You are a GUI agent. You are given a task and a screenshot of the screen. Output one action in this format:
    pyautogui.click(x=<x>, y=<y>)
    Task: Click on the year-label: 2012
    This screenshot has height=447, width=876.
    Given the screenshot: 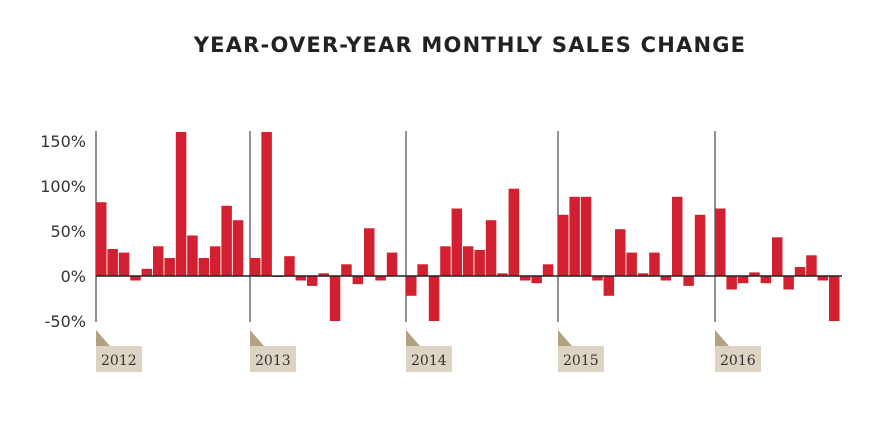 What is the action you would take?
    pyautogui.click(x=119, y=361)
    